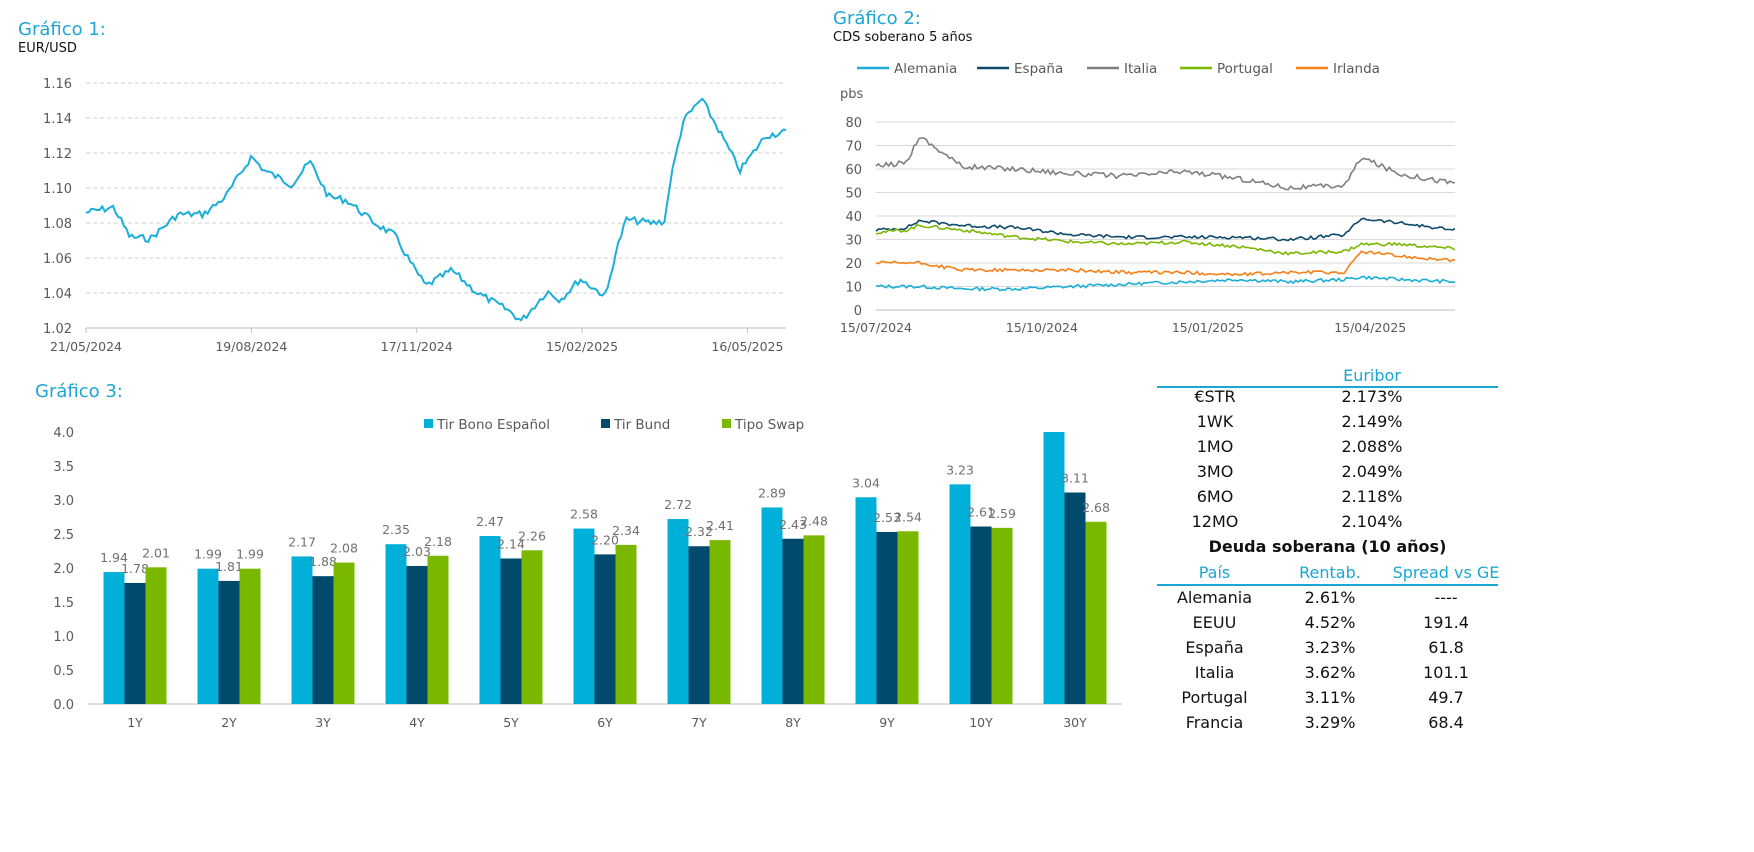 The height and width of the screenshot is (852, 1754). I want to click on deuda-row: EEUU 4.52% 191.4, so click(1327, 623).